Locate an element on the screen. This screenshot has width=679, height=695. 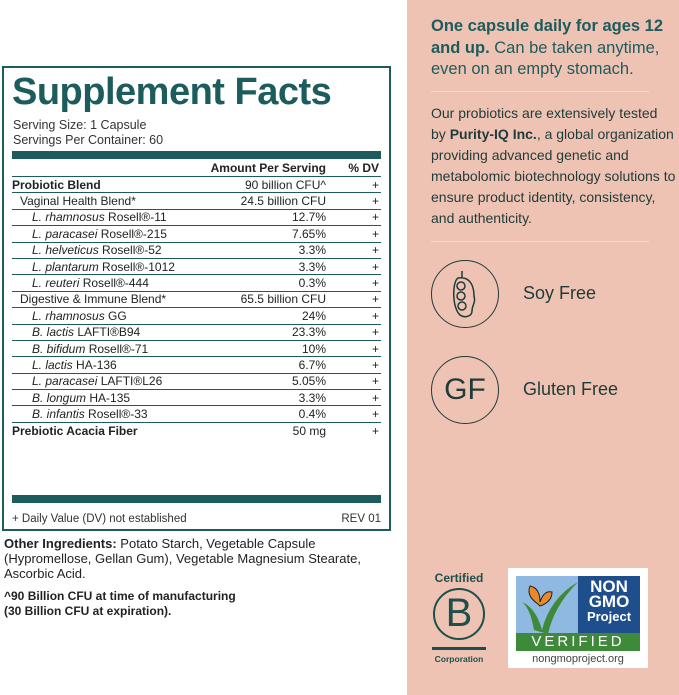
table-row: L. paracasei Rosell®-215 7.65% + is located at coordinates (196, 233).